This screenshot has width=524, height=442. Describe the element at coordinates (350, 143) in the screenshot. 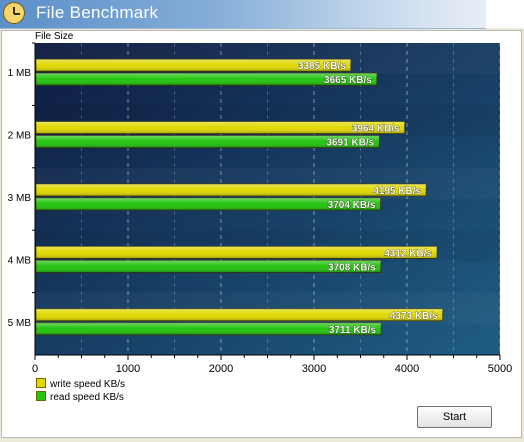

I see `data-label-read: 3691 KB/s` at that location.